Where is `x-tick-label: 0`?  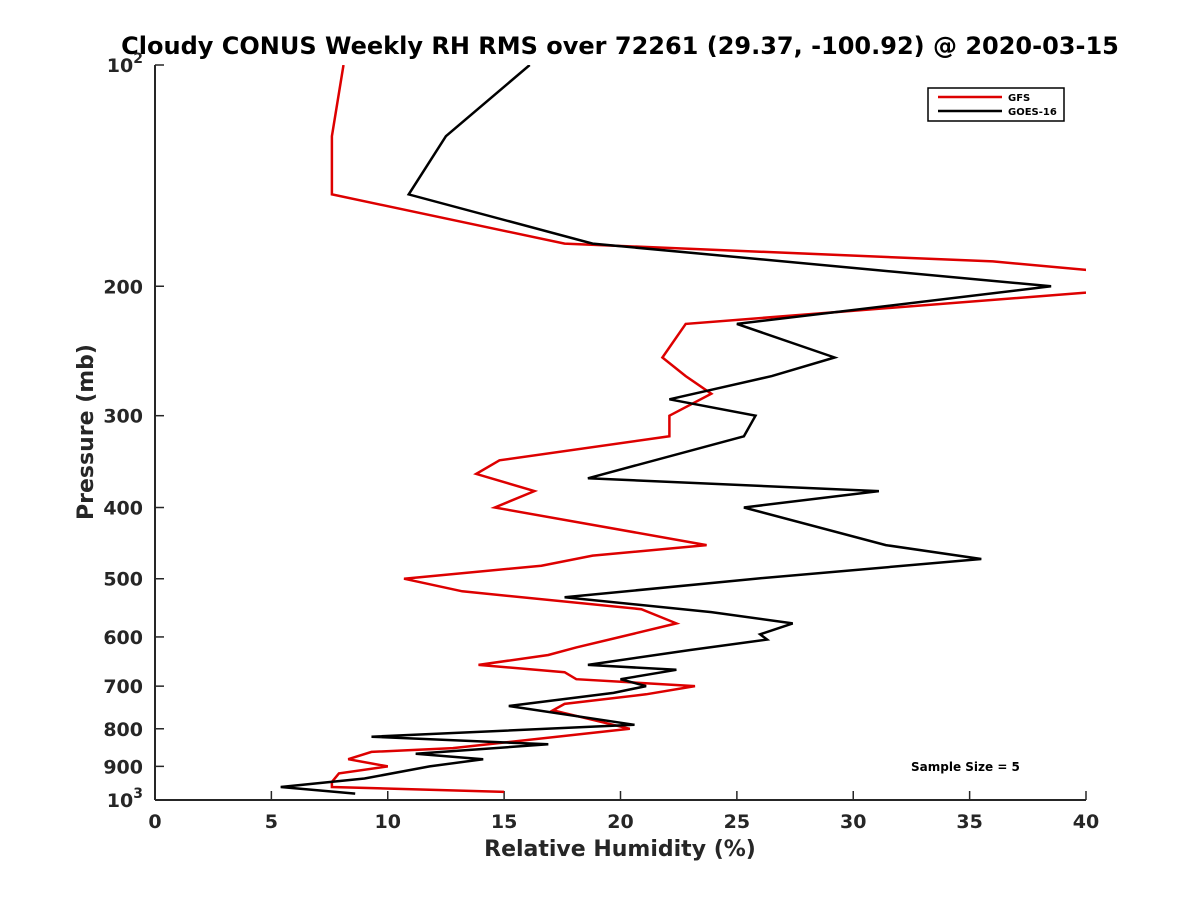
x-tick-label: 0 is located at coordinates (154, 822).